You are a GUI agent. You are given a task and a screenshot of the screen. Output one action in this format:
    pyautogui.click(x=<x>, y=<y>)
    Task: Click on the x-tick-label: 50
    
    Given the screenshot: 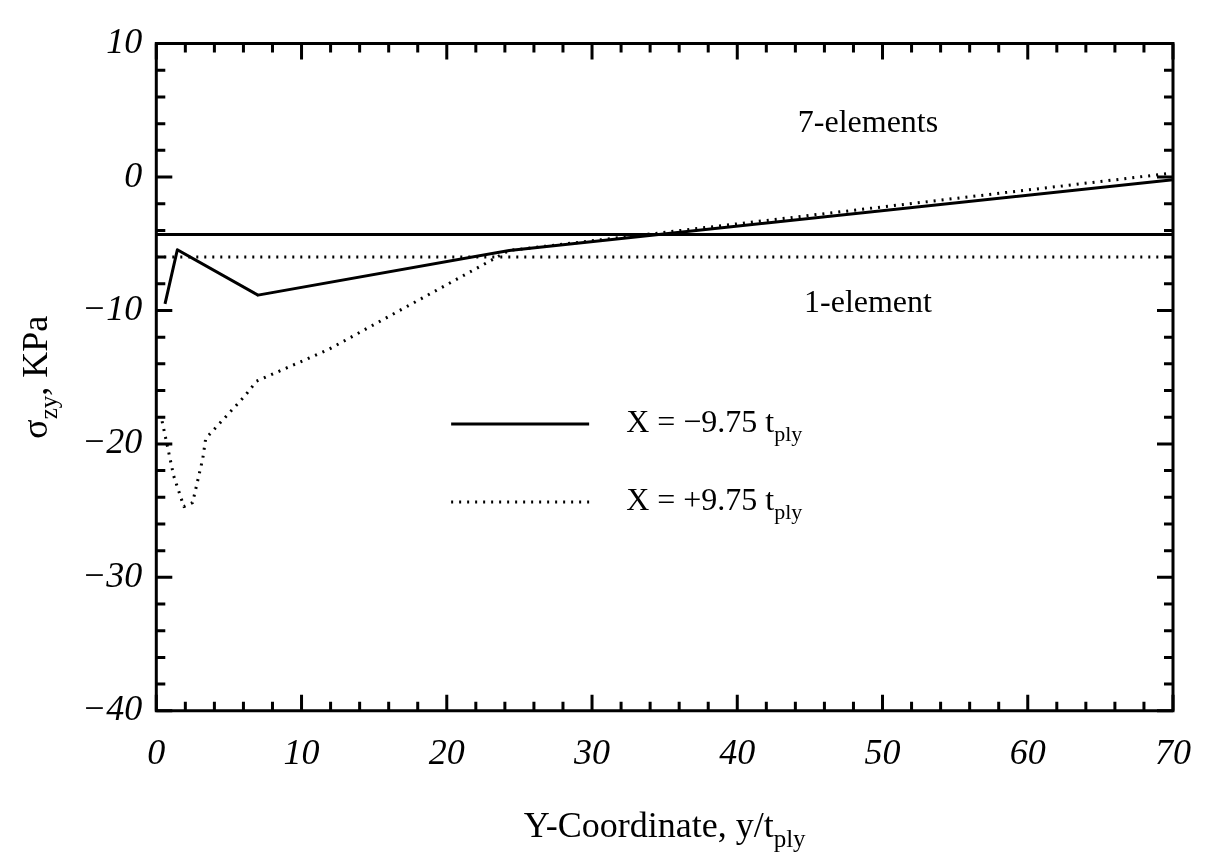 What is the action you would take?
    pyautogui.click(x=882, y=751)
    